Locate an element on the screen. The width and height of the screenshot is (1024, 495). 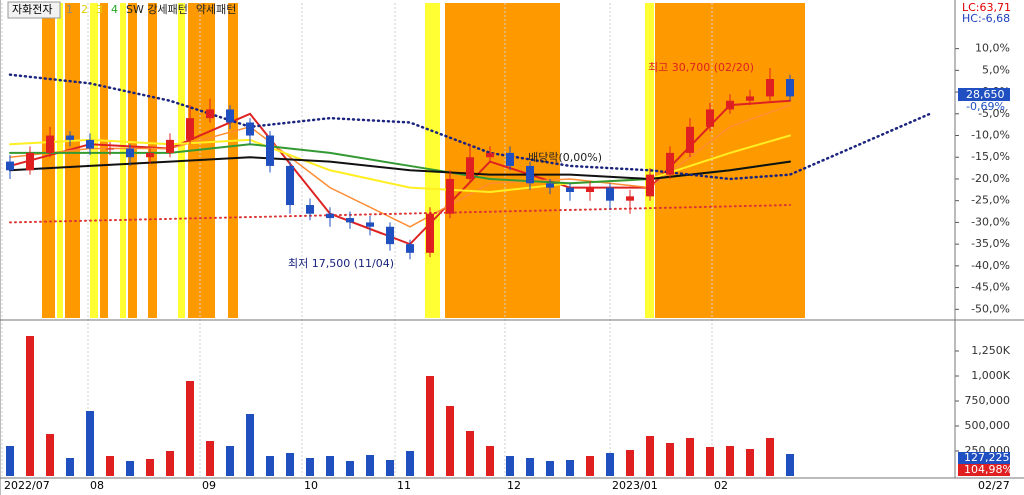
info-label: HC:-6,68 is located at coordinates (986, 18).